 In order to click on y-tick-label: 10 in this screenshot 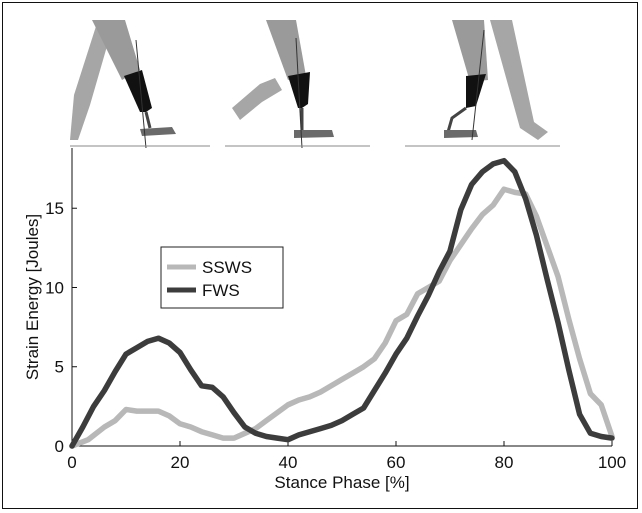, I will do `click(54, 287)`.